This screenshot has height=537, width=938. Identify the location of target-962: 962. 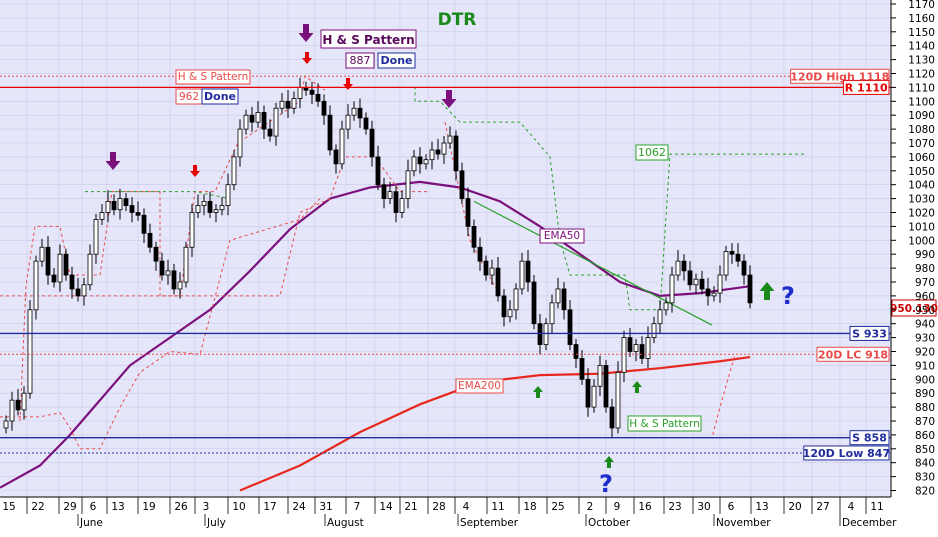
(189, 97).